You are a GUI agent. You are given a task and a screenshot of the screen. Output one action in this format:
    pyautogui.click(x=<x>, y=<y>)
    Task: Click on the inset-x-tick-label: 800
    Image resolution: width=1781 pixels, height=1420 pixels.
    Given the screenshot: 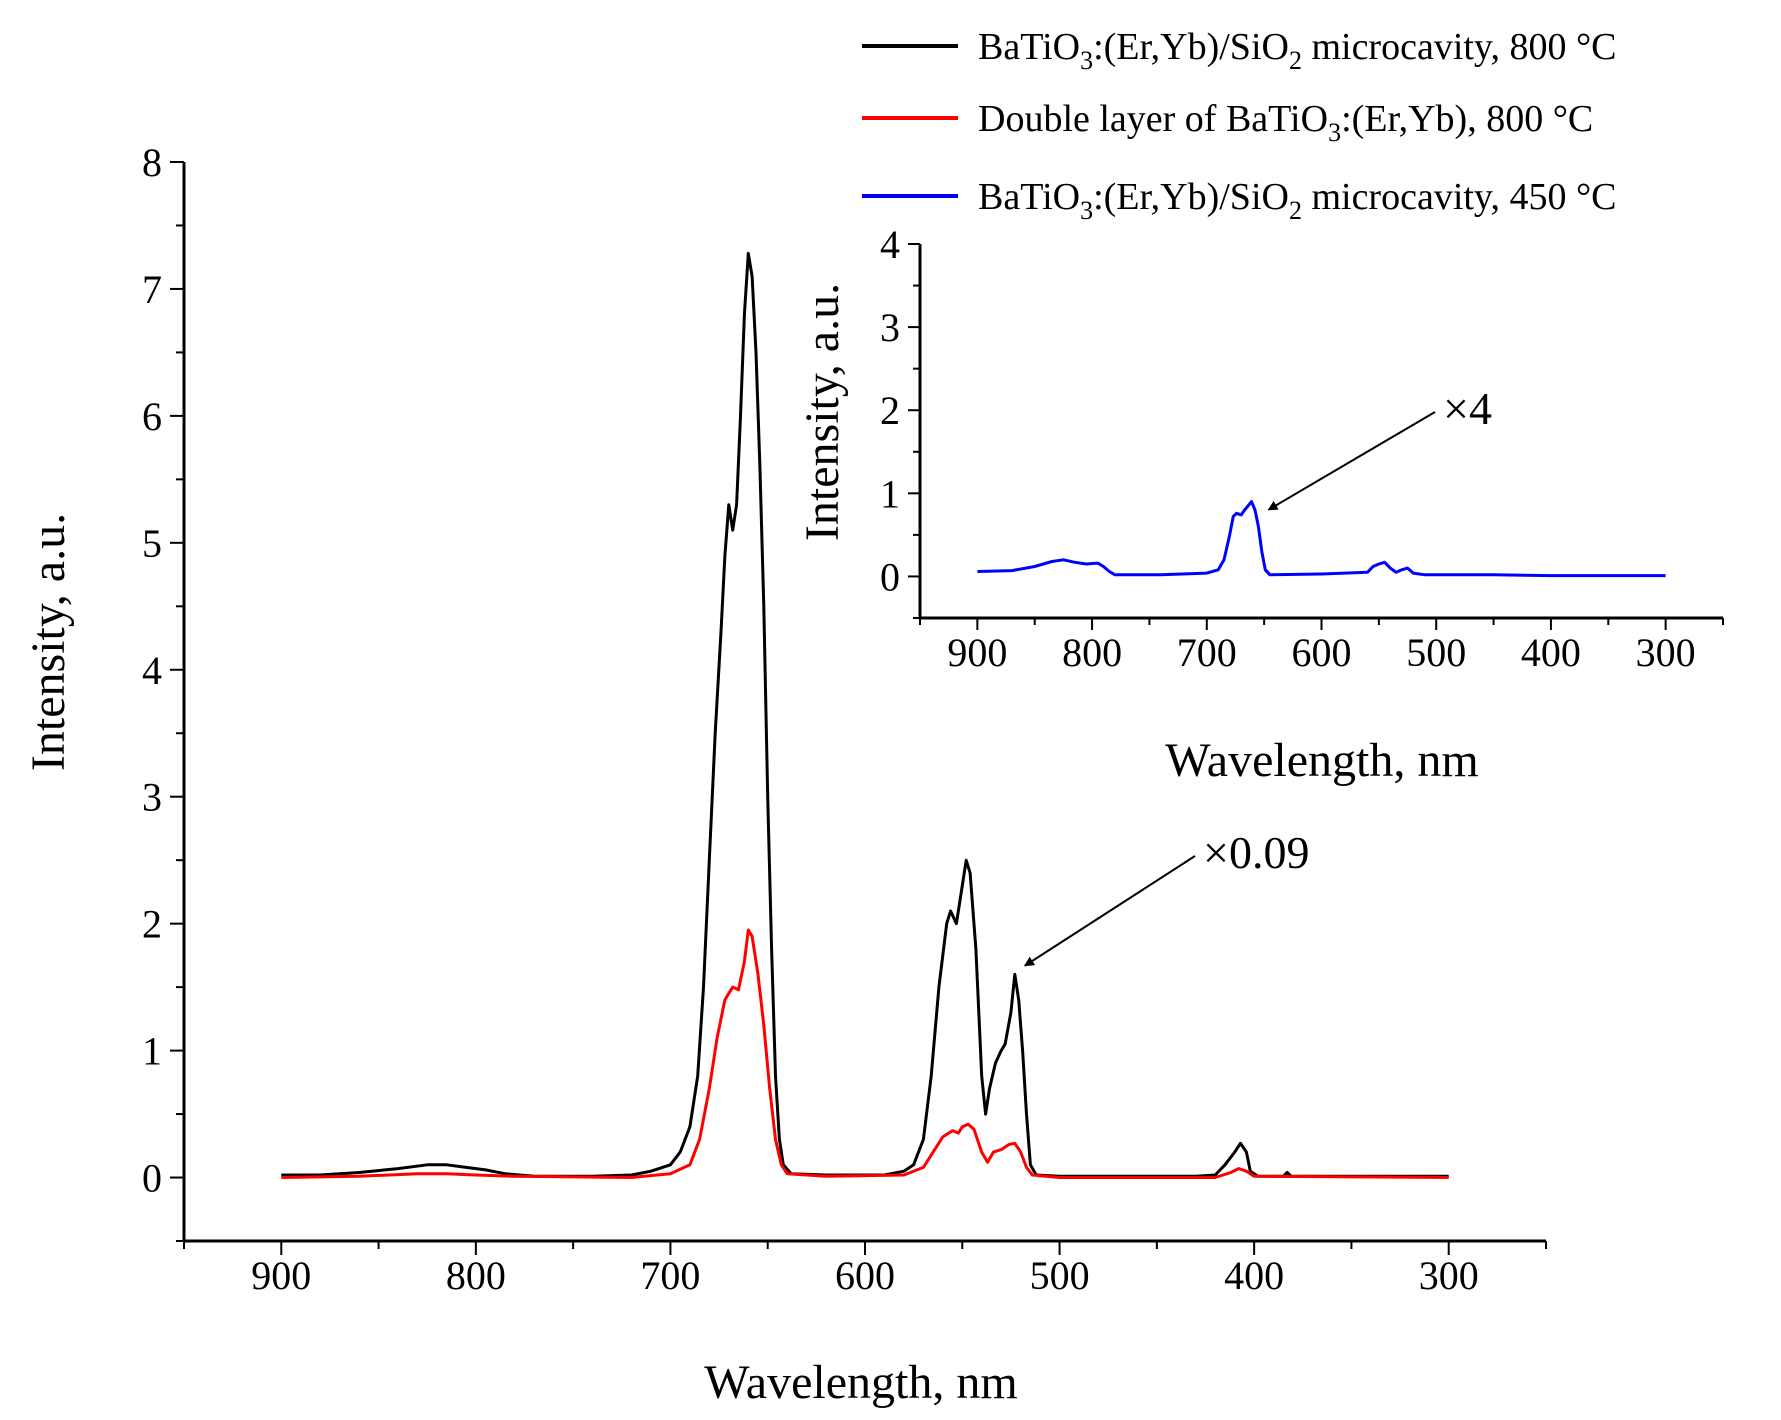 What is the action you would take?
    pyautogui.click(x=1092, y=652)
    